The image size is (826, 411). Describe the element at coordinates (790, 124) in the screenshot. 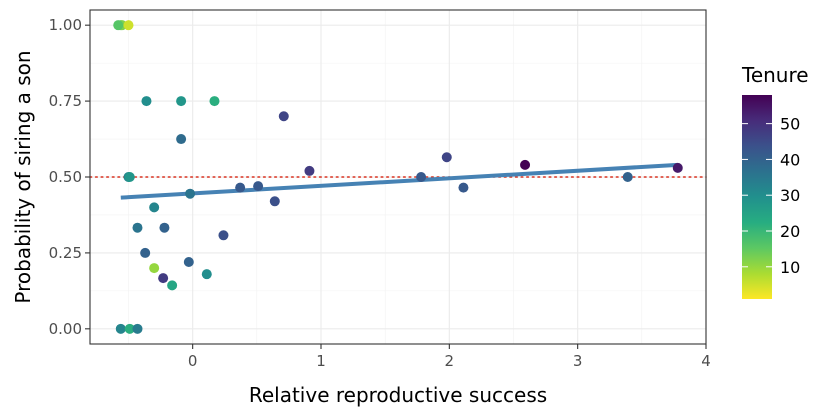

I see `legend-tick-label: 50` at that location.